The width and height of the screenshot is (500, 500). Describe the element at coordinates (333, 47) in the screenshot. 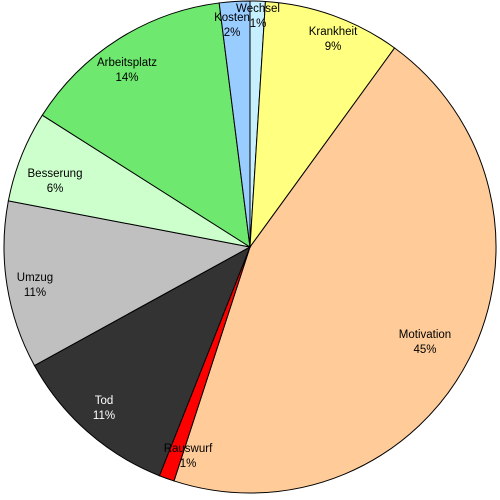

I see `slice-percent-krankheit: 9%` at that location.